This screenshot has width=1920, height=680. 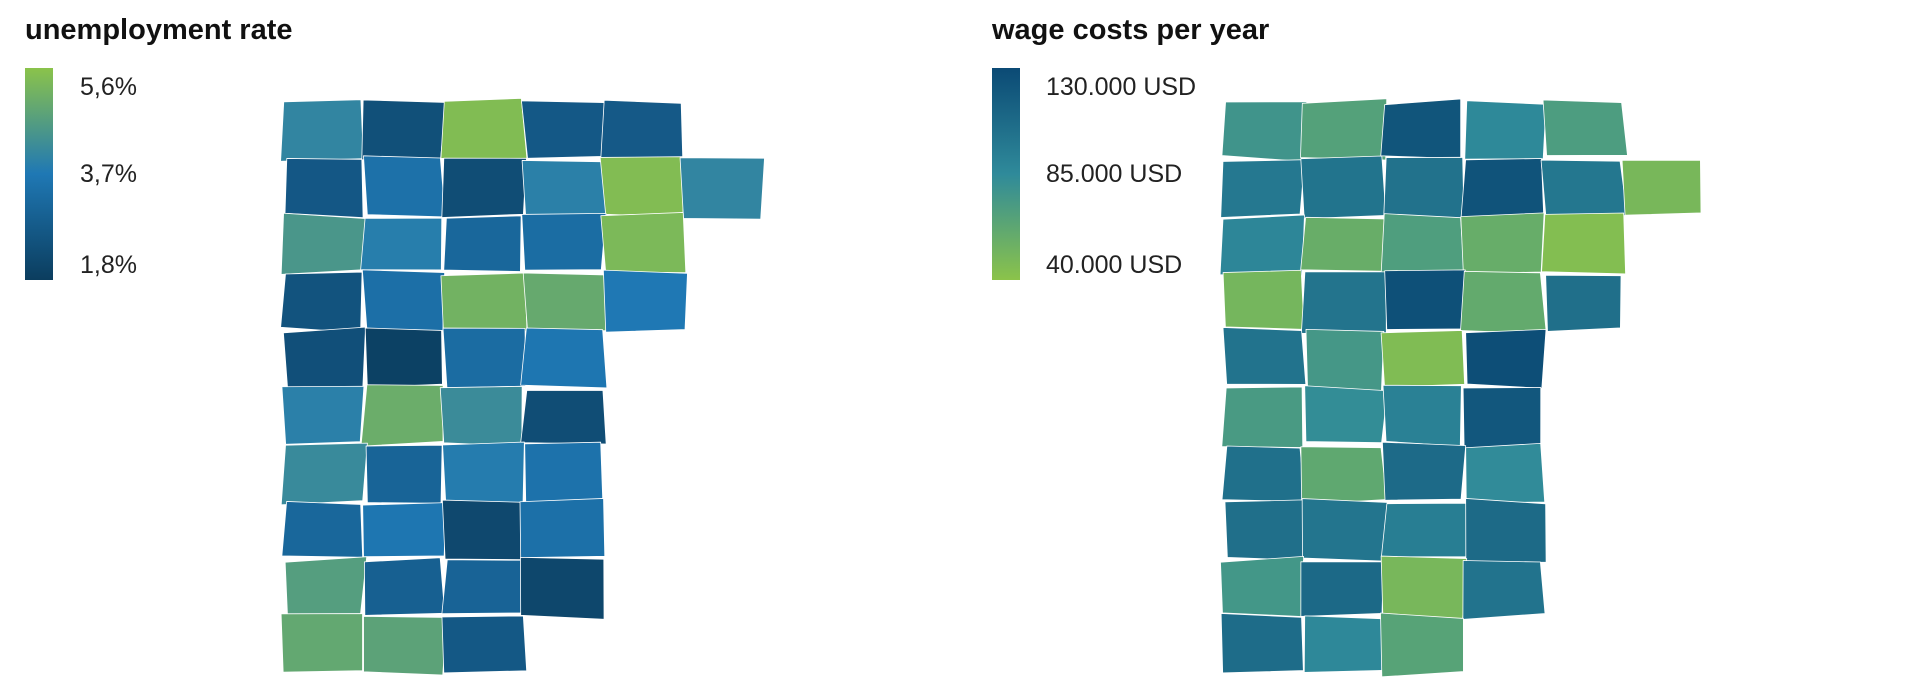 I want to click on wage-legend-low: 40.000 USD, so click(x=1114, y=265).